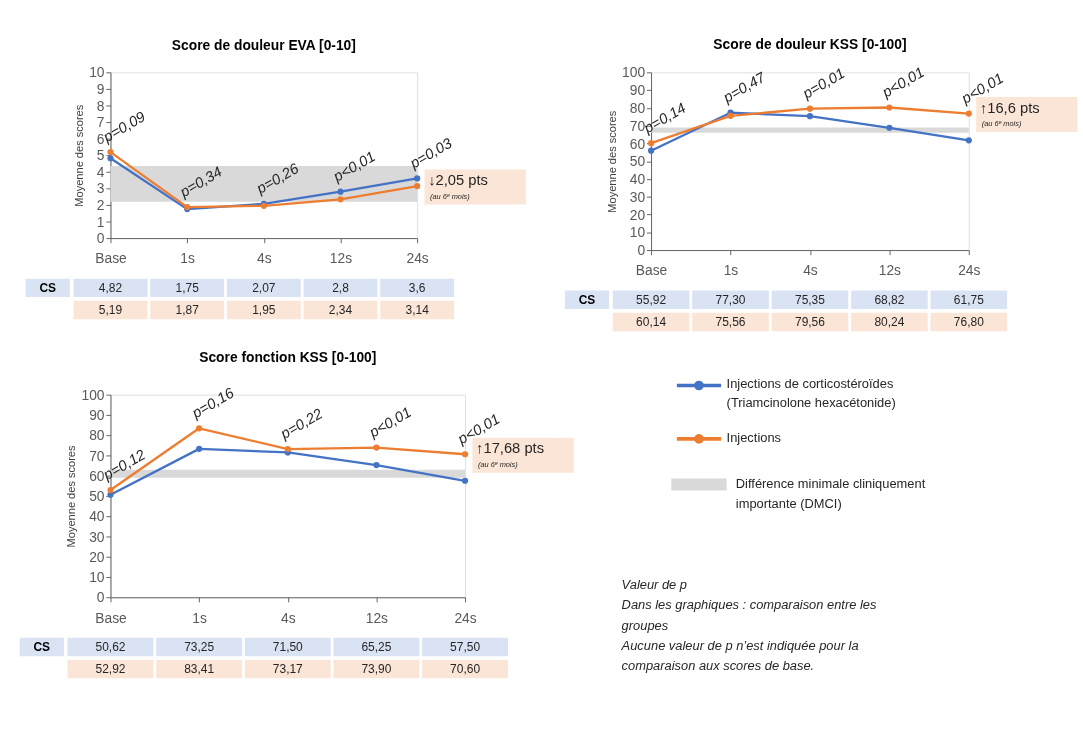 This screenshot has width=1083, height=746. I want to click on data-label: 79,56, so click(810, 321).